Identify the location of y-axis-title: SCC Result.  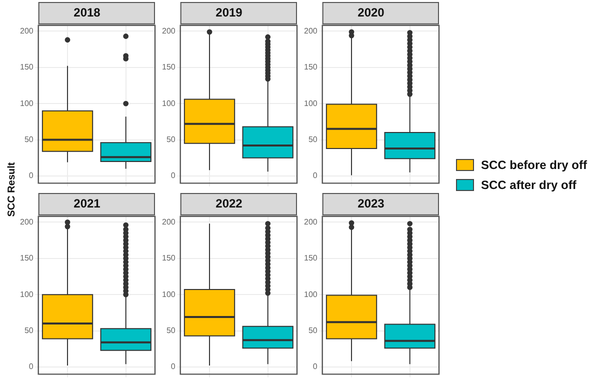
(12, 190).